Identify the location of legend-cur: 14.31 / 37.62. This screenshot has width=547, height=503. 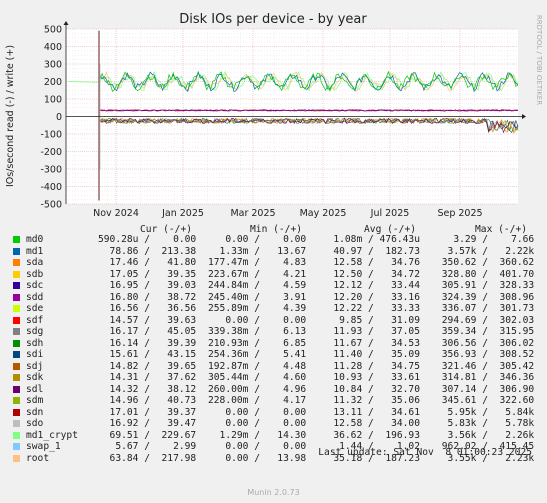
(147, 377).